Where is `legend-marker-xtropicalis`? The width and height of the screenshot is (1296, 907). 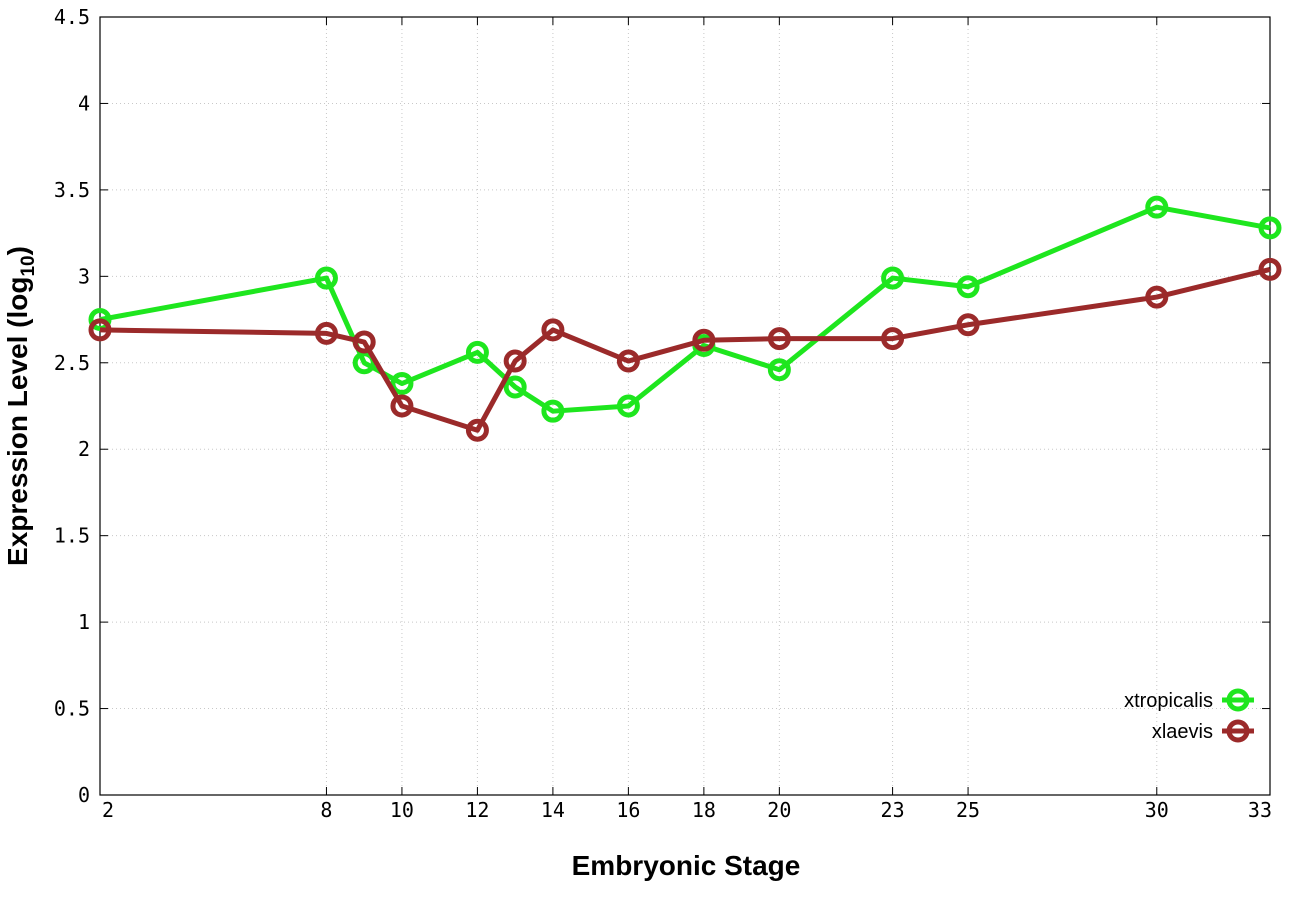 legend-marker-xtropicalis is located at coordinates (1238, 700).